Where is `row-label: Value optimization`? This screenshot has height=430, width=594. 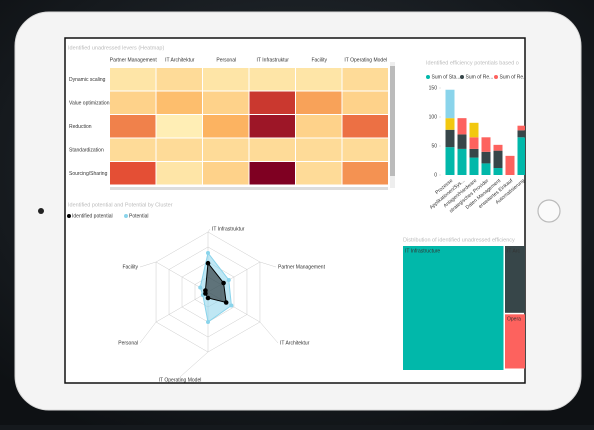
row-label: Value optimization is located at coordinates (89, 104).